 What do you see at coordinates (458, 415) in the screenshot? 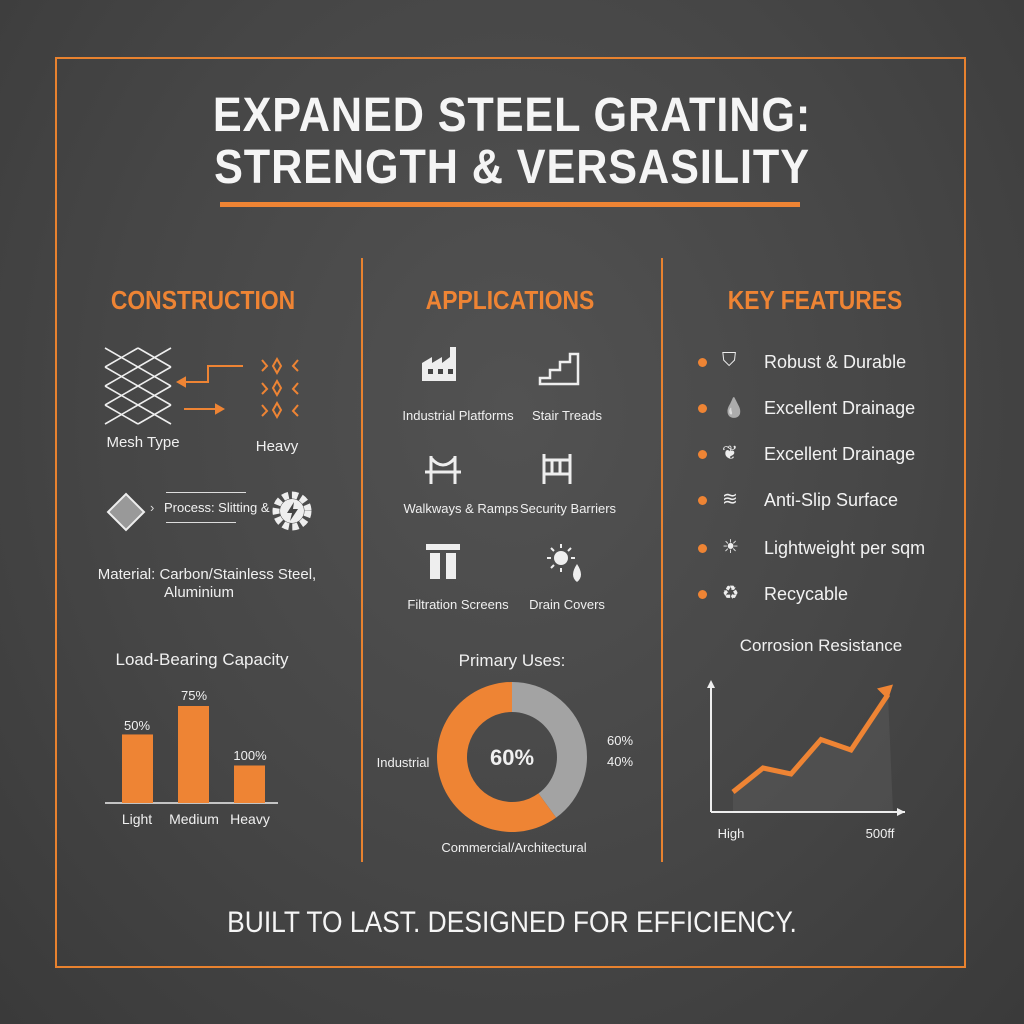
I see `app-label: Industrial Platforms` at bounding box center [458, 415].